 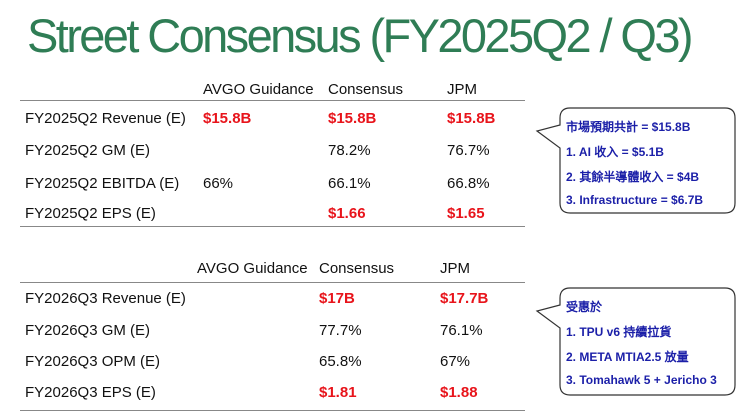 What do you see at coordinates (619, 332) in the screenshot?
I see `callout2-line: 1. TPU v6 持續拉貨` at bounding box center [619, 332].